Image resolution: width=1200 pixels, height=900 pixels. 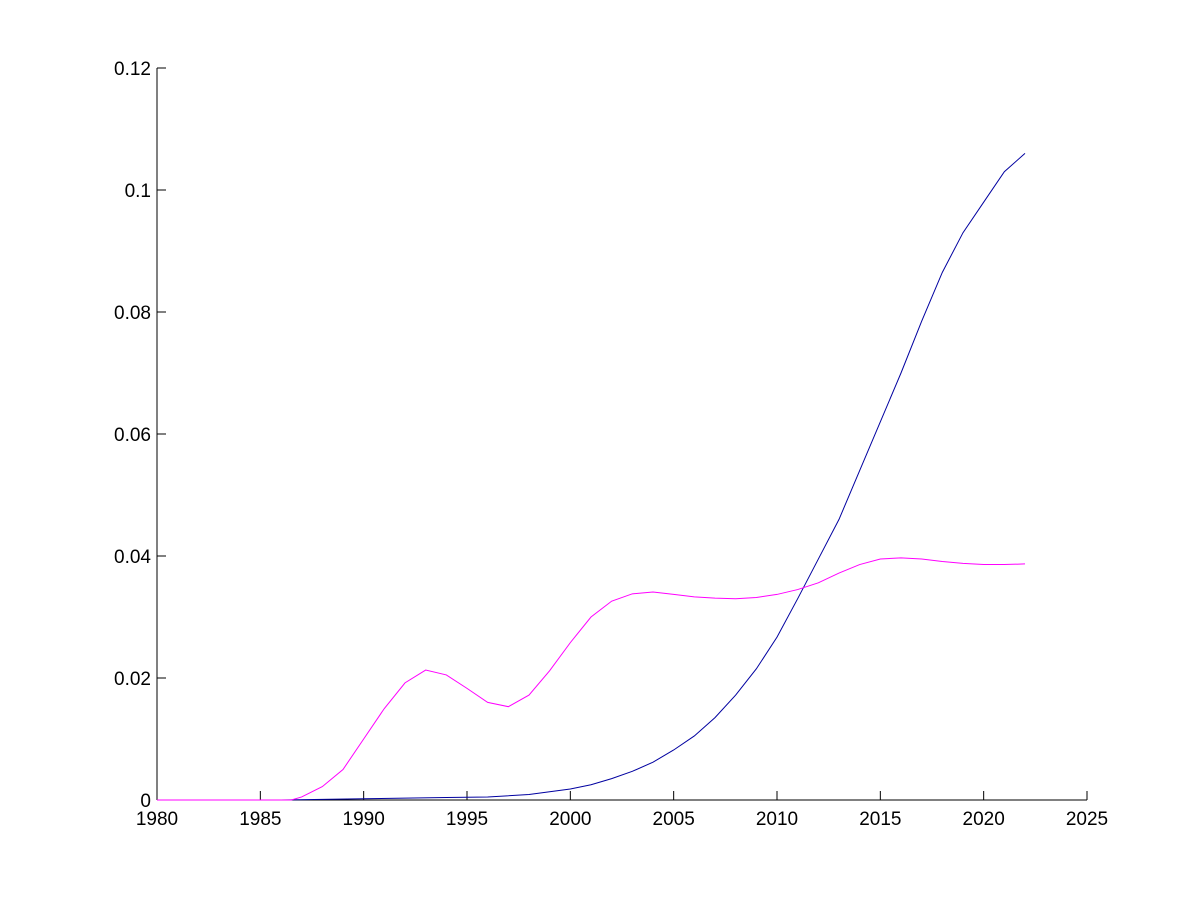 What do you see at coordinates (132, 557) in the screenshot?
I see `y-tick-label: 0.04` at bounding box center [132, 557].